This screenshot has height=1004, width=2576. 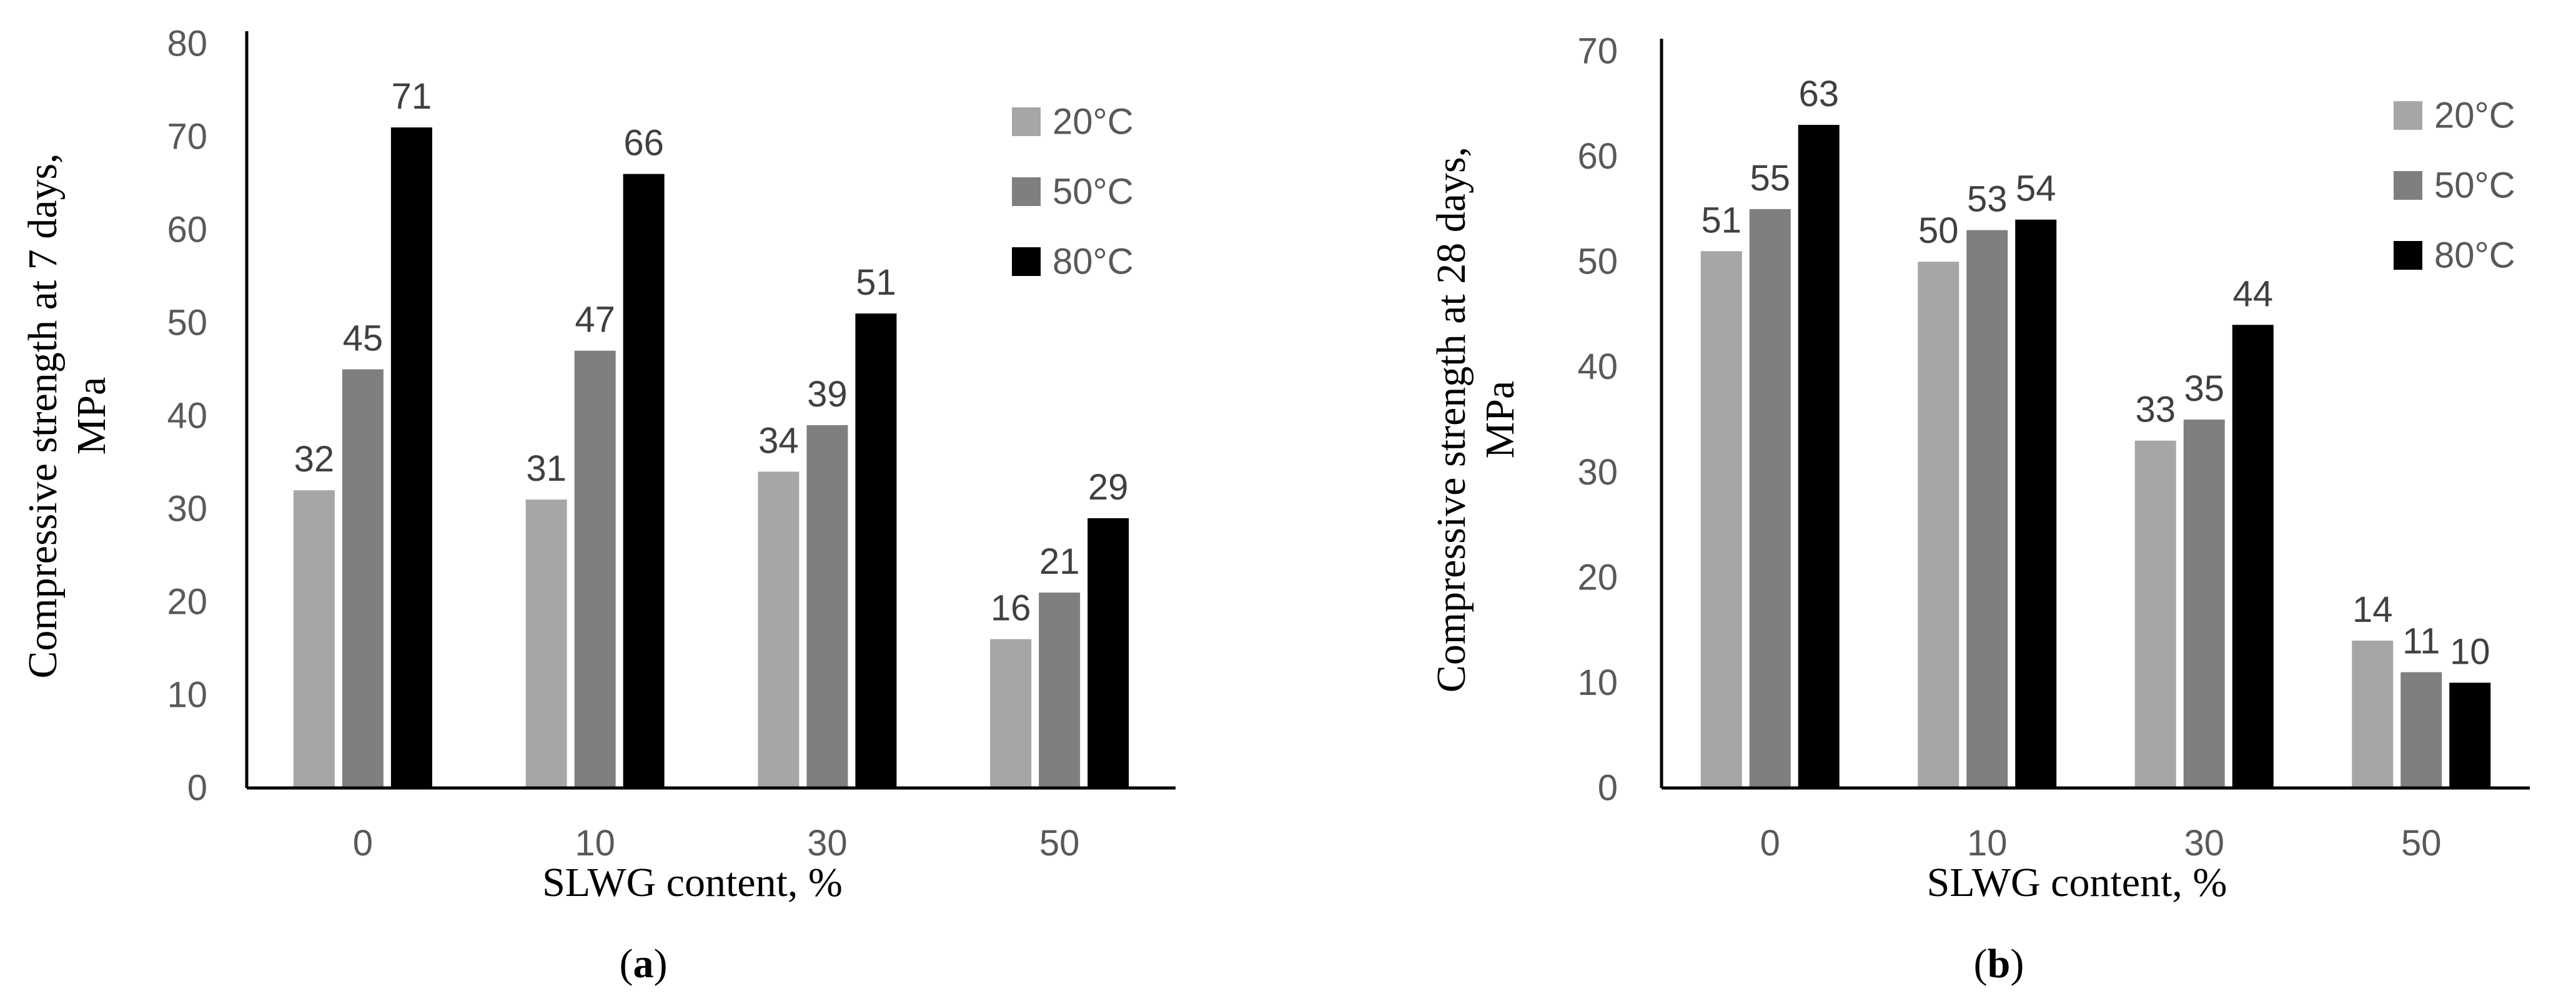 I want to click on data-label: 71, so click(x=412, y=96).